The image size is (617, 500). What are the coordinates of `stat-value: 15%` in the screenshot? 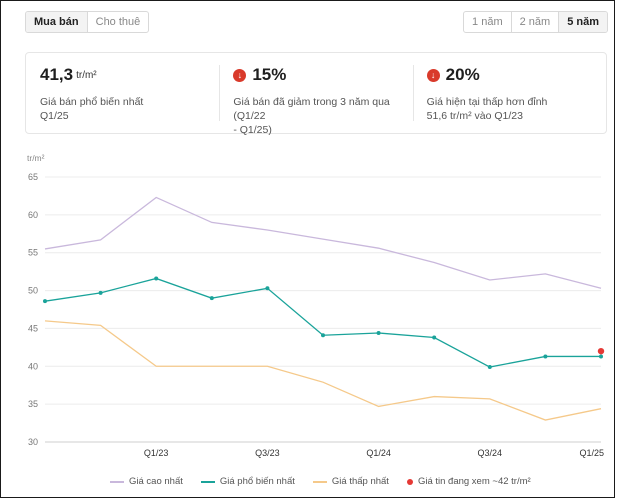 It's located at (269, 74).